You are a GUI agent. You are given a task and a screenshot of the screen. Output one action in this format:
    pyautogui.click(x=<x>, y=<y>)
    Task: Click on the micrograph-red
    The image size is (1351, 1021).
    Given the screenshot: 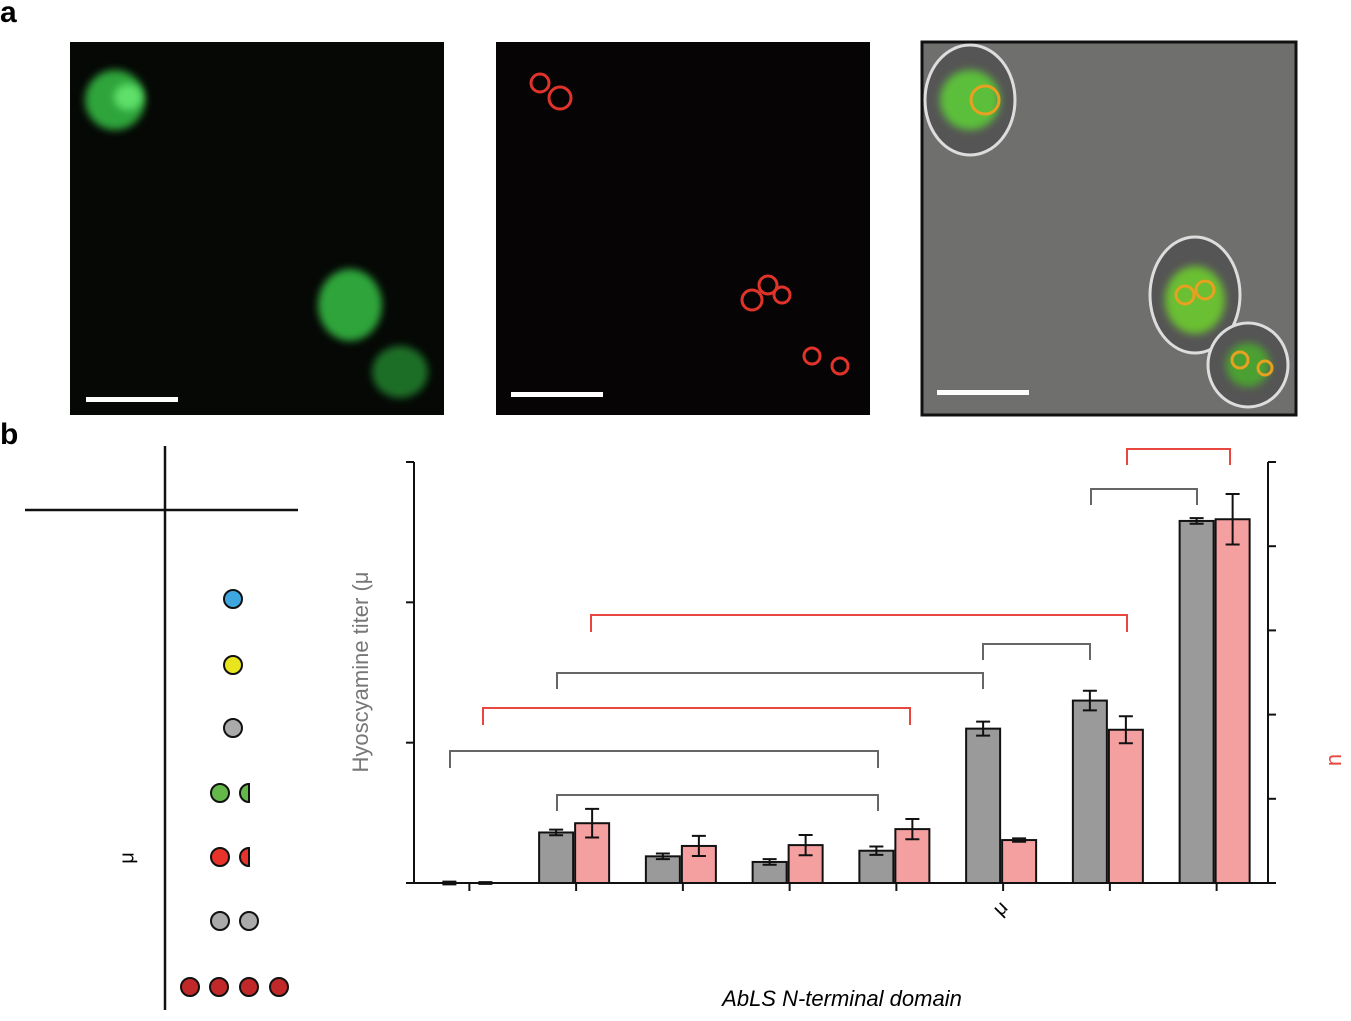 What is the action you would take?
    pyautogui.click(x=683, y=228)
    